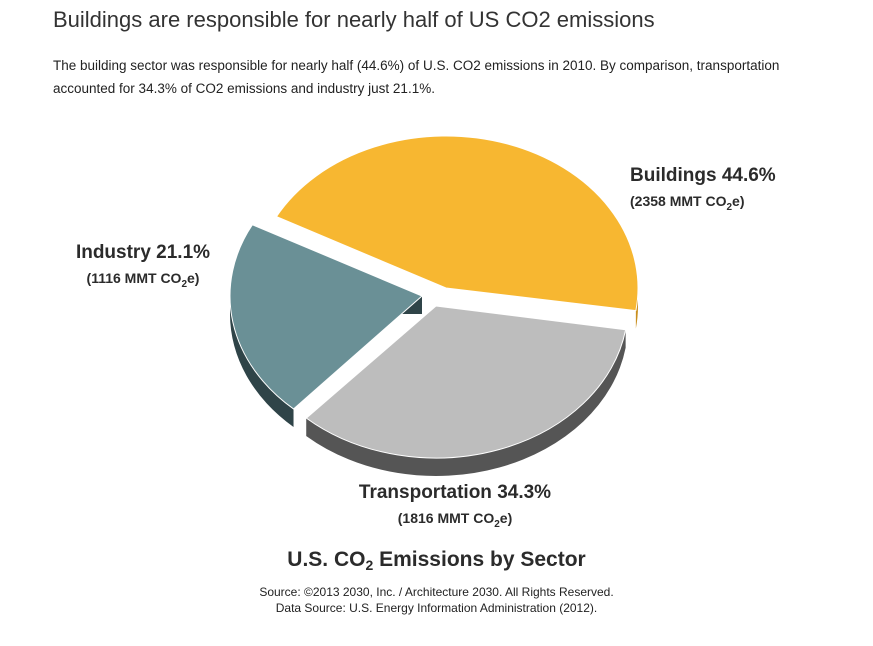  What do you see at coordinates (436, 560) in the screenshot?
I see `chart-title: U.S. CO2 Emissions by Sector` at bounding box center [436, 560].